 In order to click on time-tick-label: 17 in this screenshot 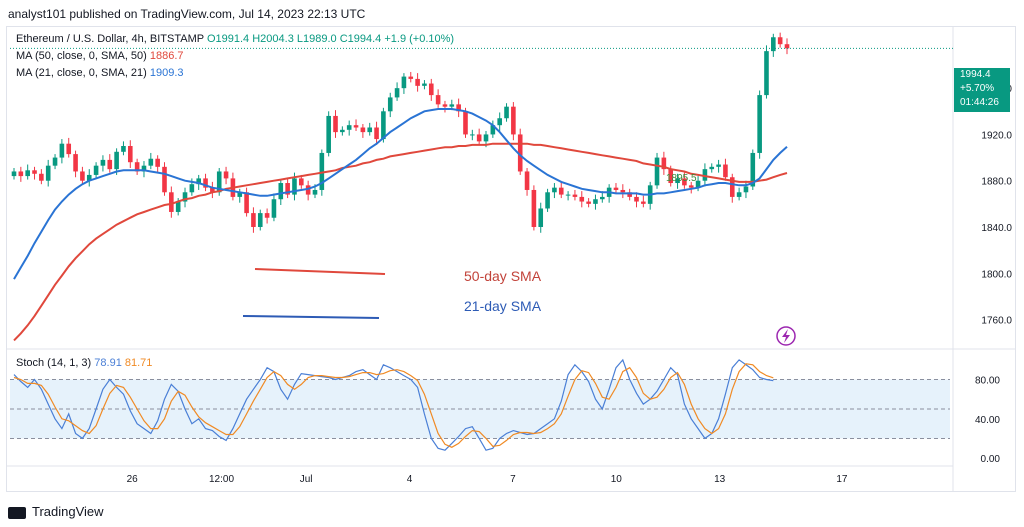, I will do `click(842, 479)`.